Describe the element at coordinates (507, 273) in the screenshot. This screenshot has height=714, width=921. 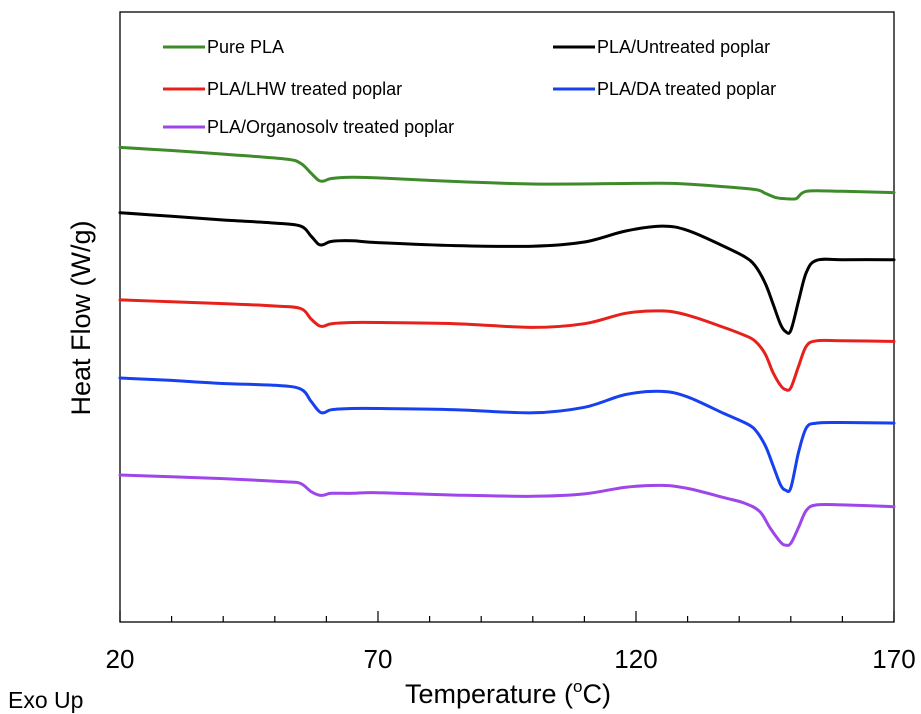
I see `series-line-pla-untreated-poplar` at that location.